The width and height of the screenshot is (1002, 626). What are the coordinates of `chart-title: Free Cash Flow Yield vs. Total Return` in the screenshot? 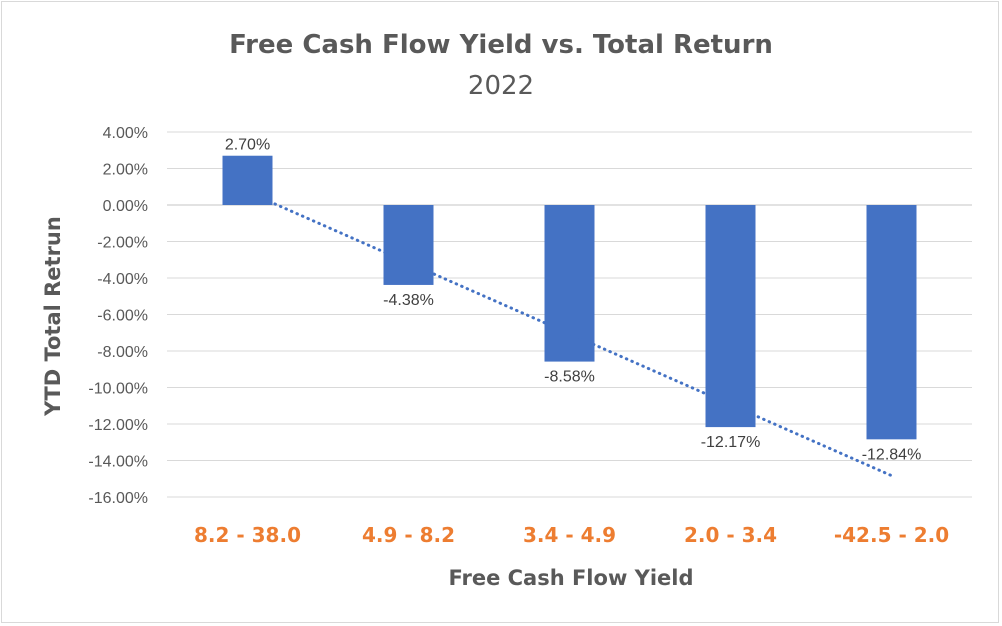 It's located at (501, 45).